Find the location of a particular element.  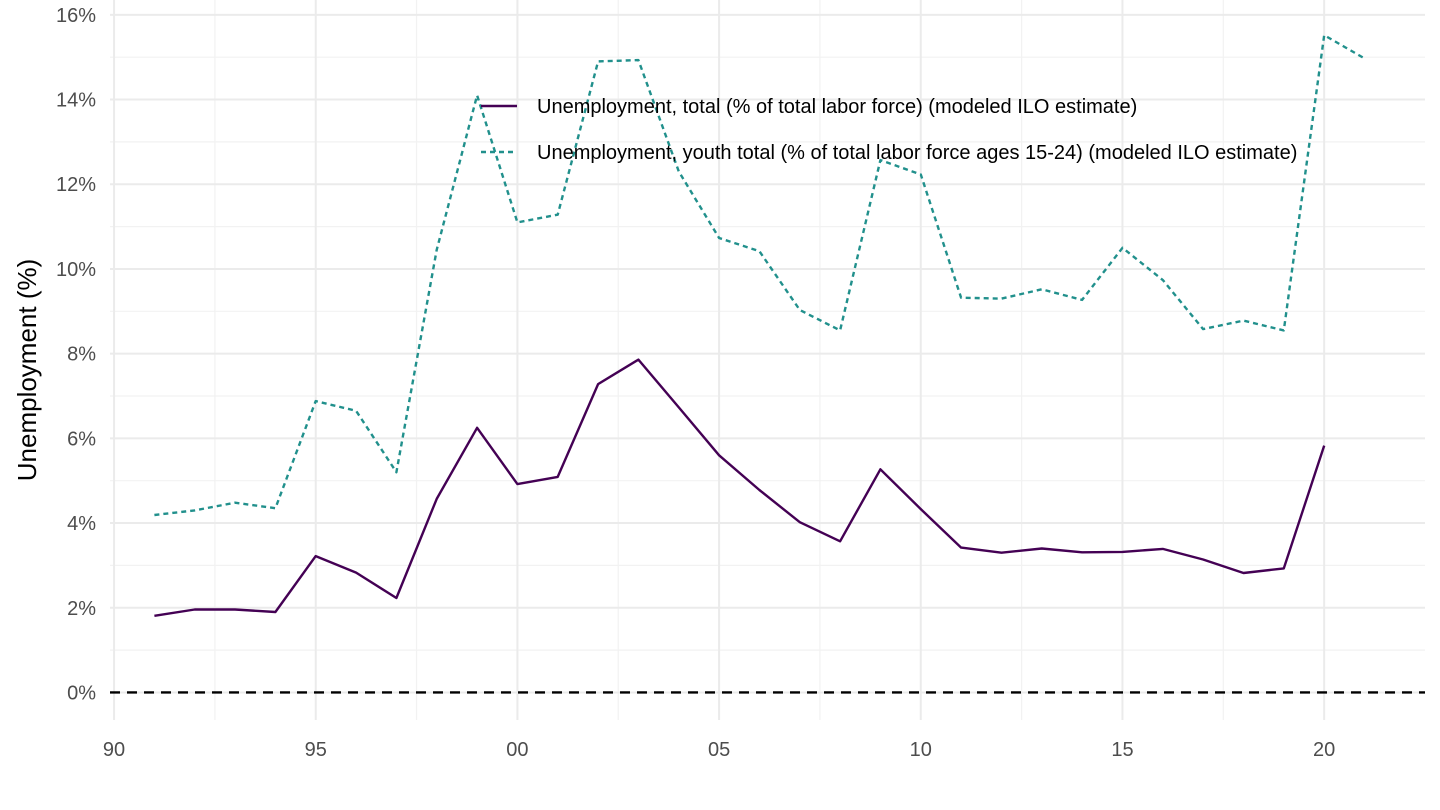

x-axis-ticks: 90 95 00 05 10 15 20 is located at coordinates (719, 750).